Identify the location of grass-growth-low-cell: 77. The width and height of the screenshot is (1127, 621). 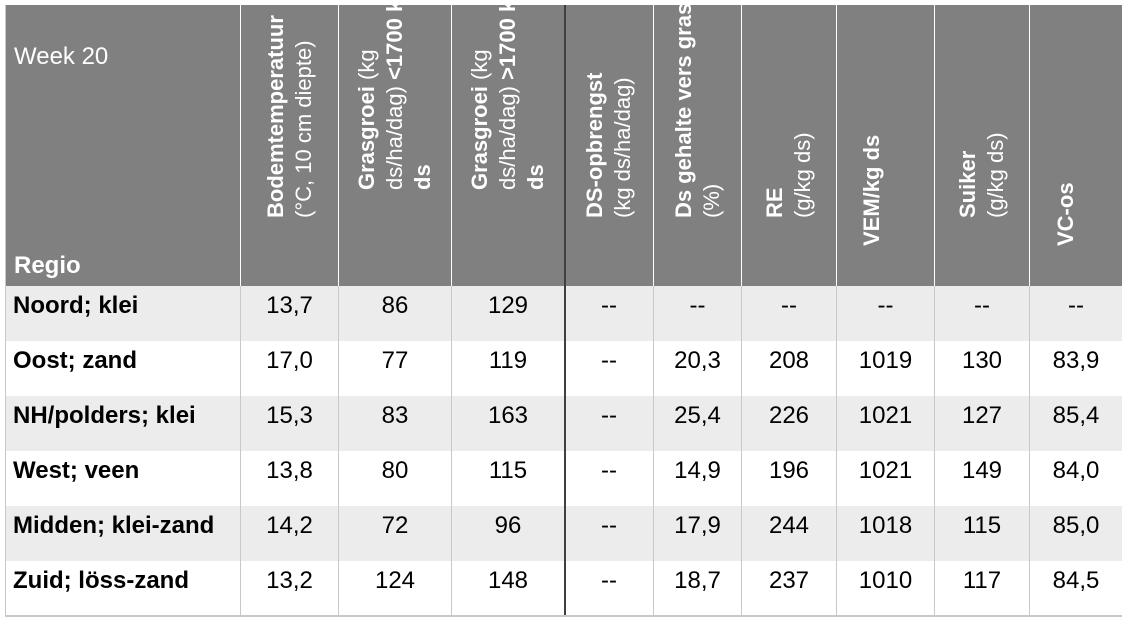
(395, 368).